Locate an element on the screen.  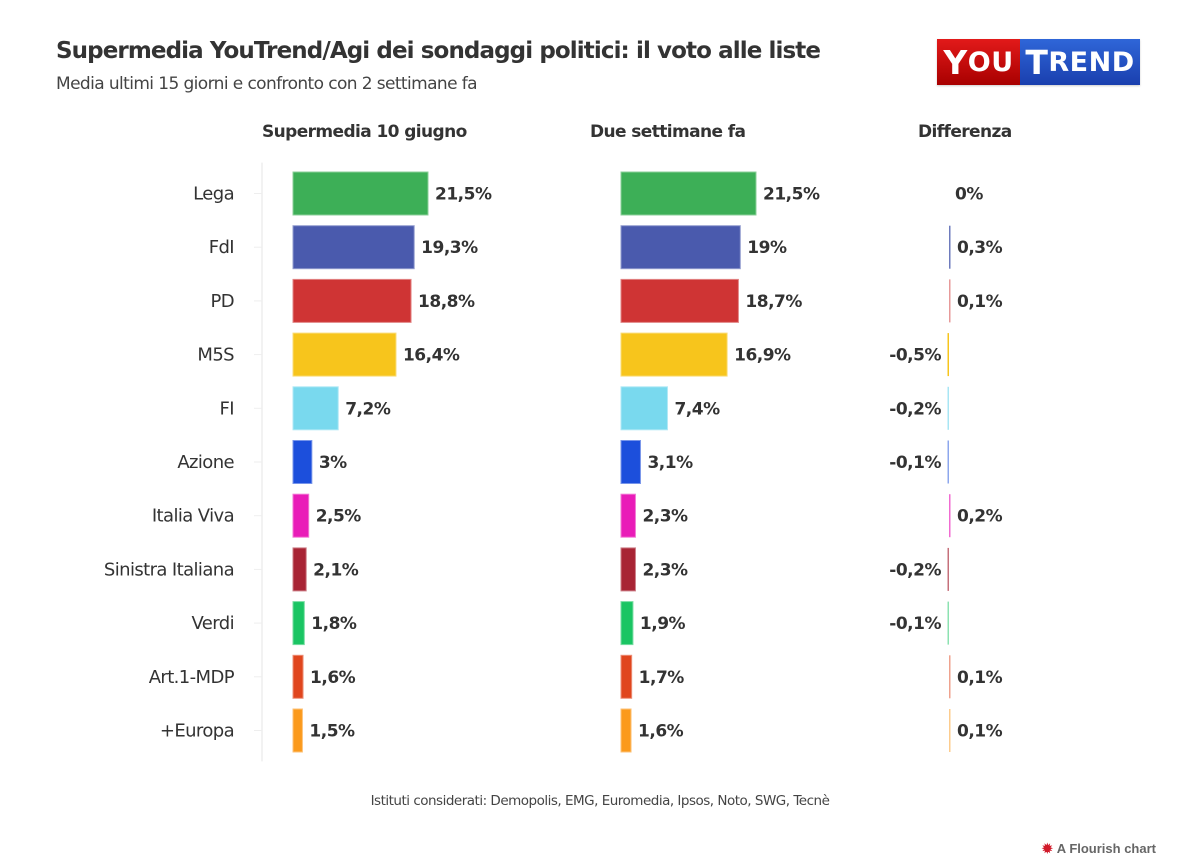
category-label-pd: PD is located at coordinates (222, 301).